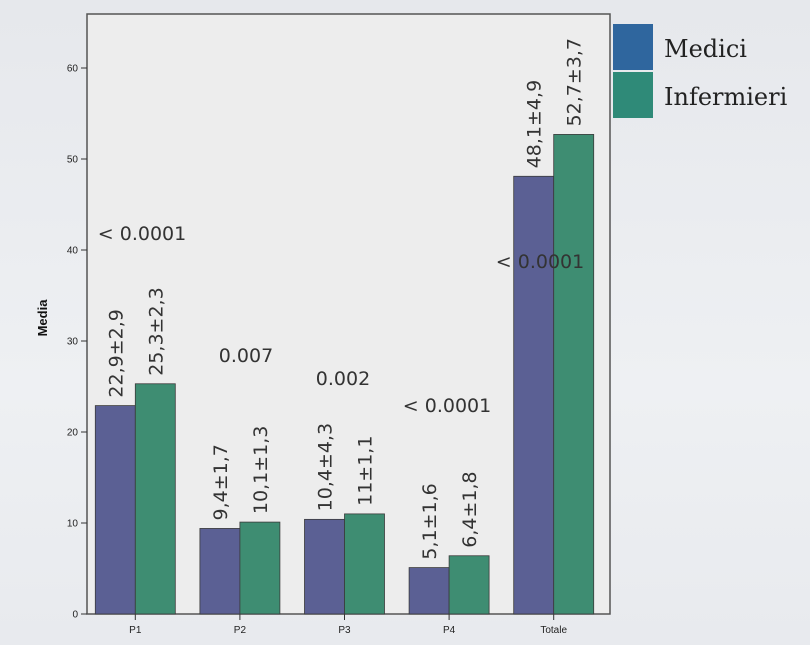  What do you see at coordinates (470, 509) in the screenshot?
I see `data-label: 6,4±1,8` at bounding box center [470, 509].